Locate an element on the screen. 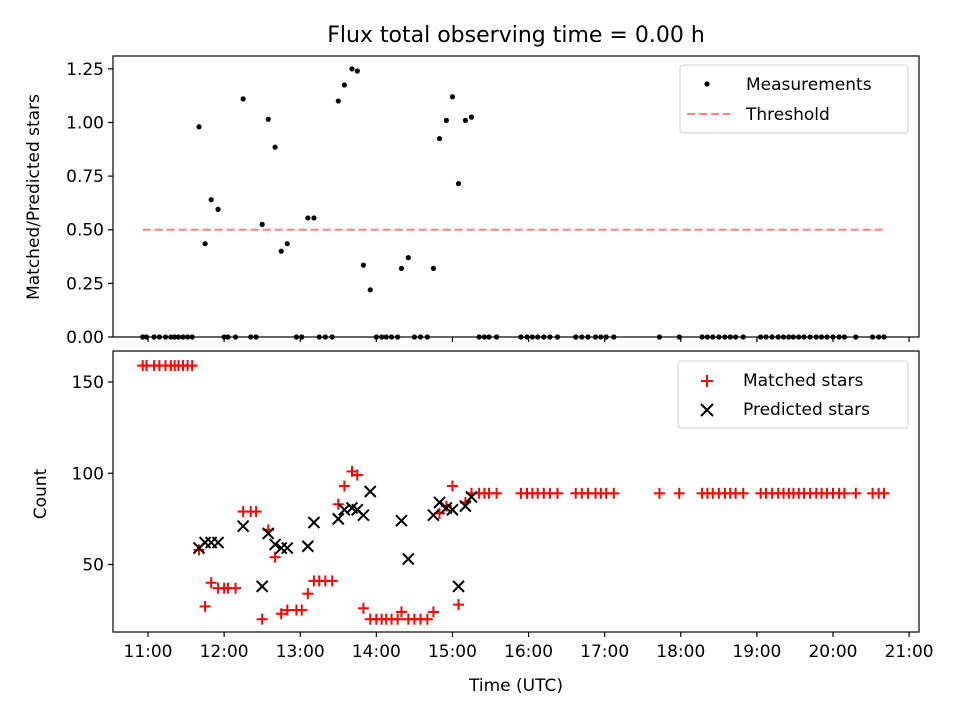  figure-title: Flux total observing time = 0.00 h is located at coordinates (516, 35).